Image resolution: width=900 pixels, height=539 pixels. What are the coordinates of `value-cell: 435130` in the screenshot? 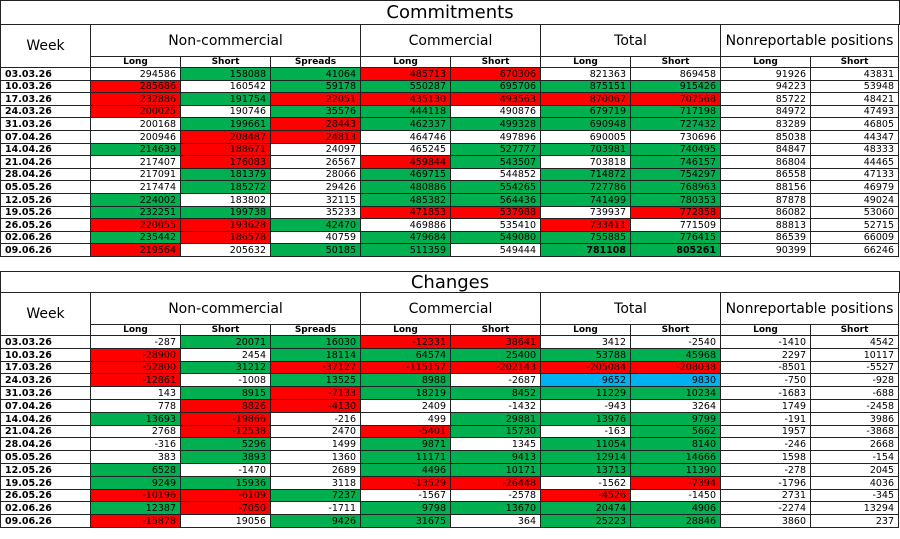 It's located at (406, 99).